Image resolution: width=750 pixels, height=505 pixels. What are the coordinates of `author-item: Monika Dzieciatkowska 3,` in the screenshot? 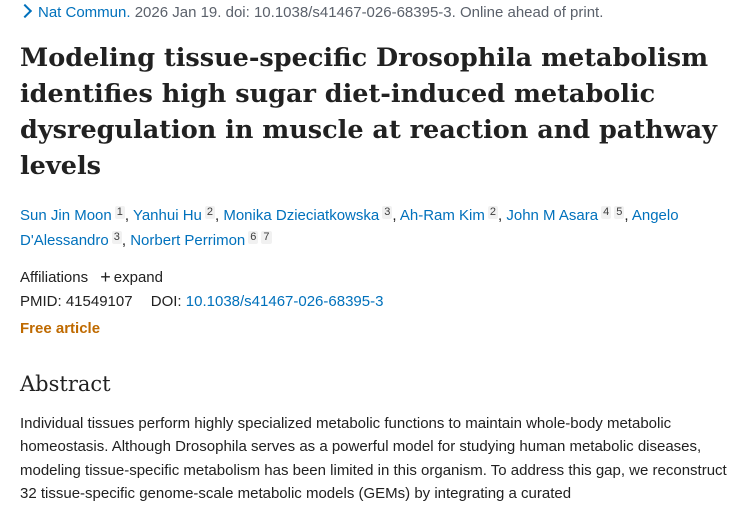 It's located at (310, 215).